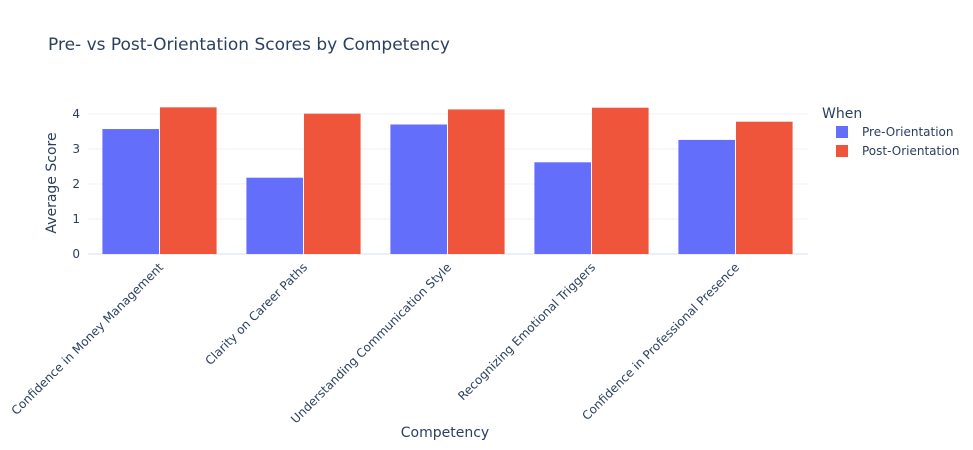 Image resolution: width=973 pixels, height=450 pixels. I want to click on x-tick-label: Understanding Communication Style, so click(371, 343).